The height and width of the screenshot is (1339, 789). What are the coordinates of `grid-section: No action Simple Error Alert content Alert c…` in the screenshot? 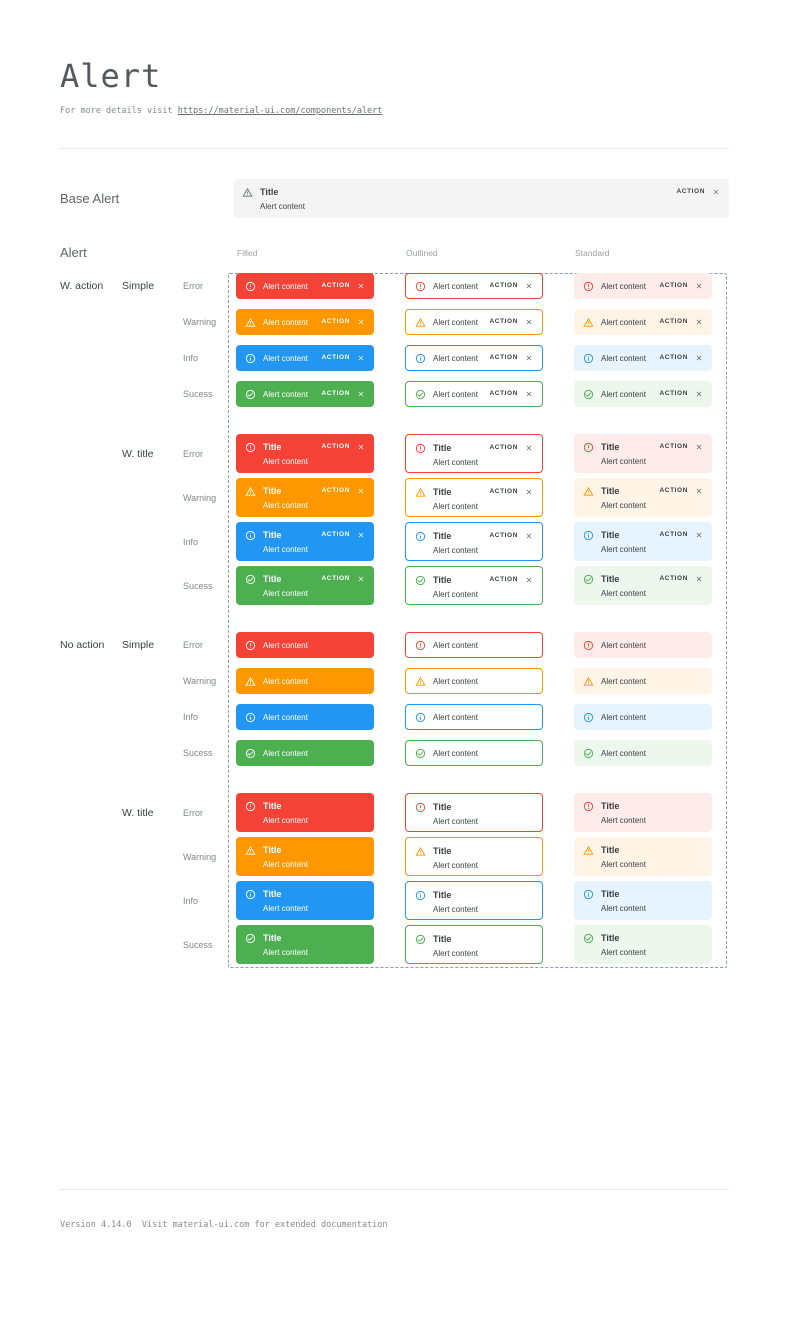 It's located at (394, 699).